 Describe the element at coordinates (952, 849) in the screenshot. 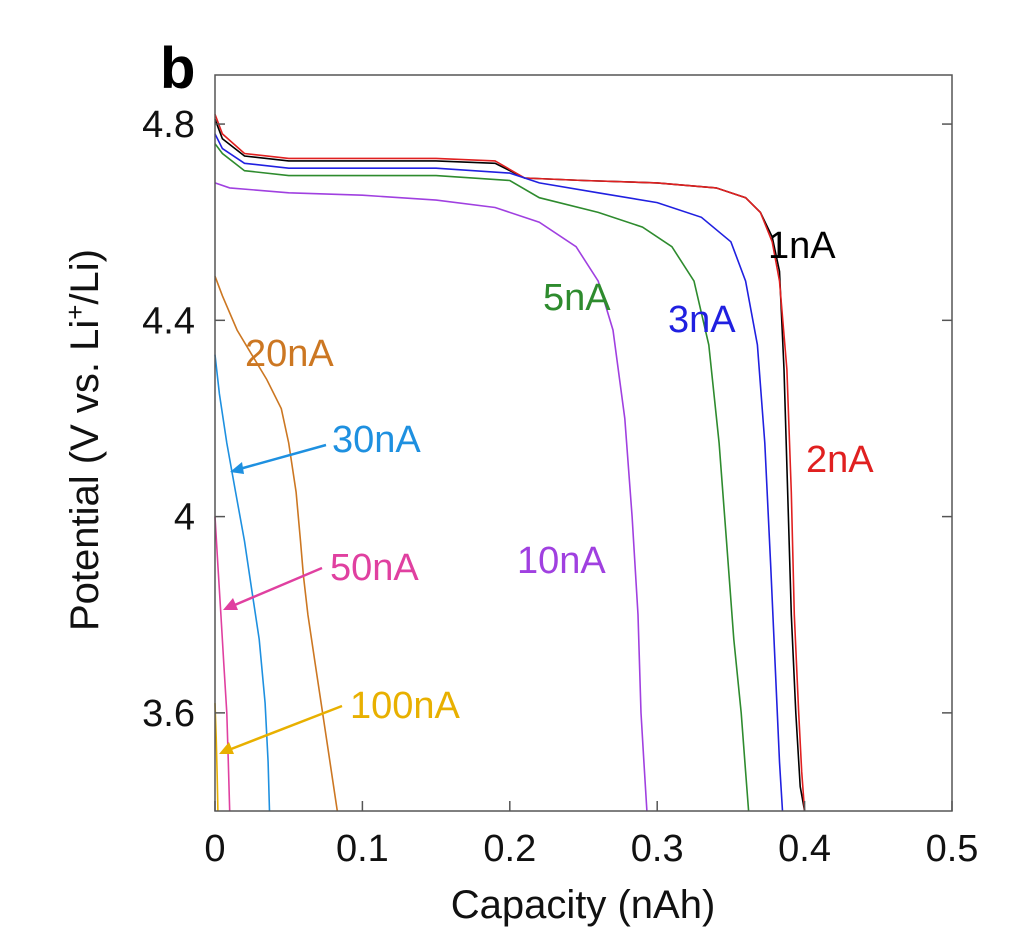

I see `x-tick-label: 0.5` at that location.